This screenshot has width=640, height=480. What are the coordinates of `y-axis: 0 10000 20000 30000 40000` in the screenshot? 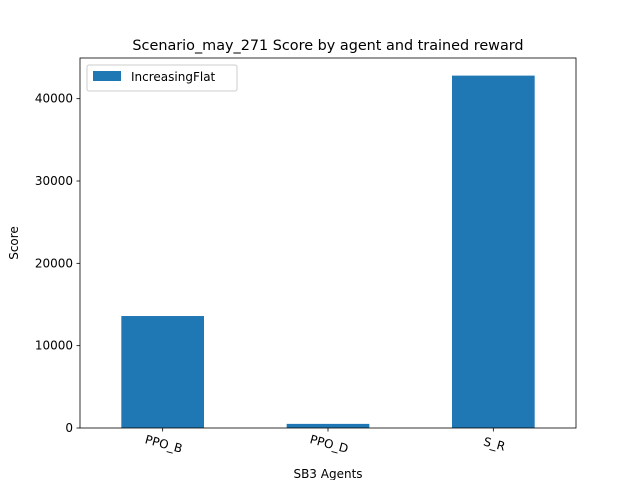 It's located at (57, 263).